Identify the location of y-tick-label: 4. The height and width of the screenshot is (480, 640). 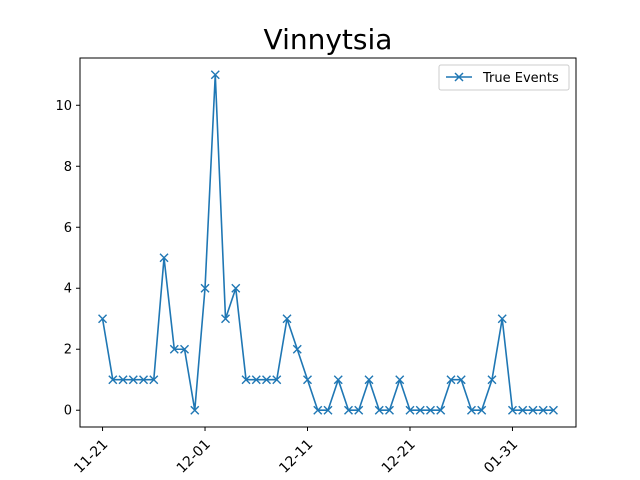
(68, 289).